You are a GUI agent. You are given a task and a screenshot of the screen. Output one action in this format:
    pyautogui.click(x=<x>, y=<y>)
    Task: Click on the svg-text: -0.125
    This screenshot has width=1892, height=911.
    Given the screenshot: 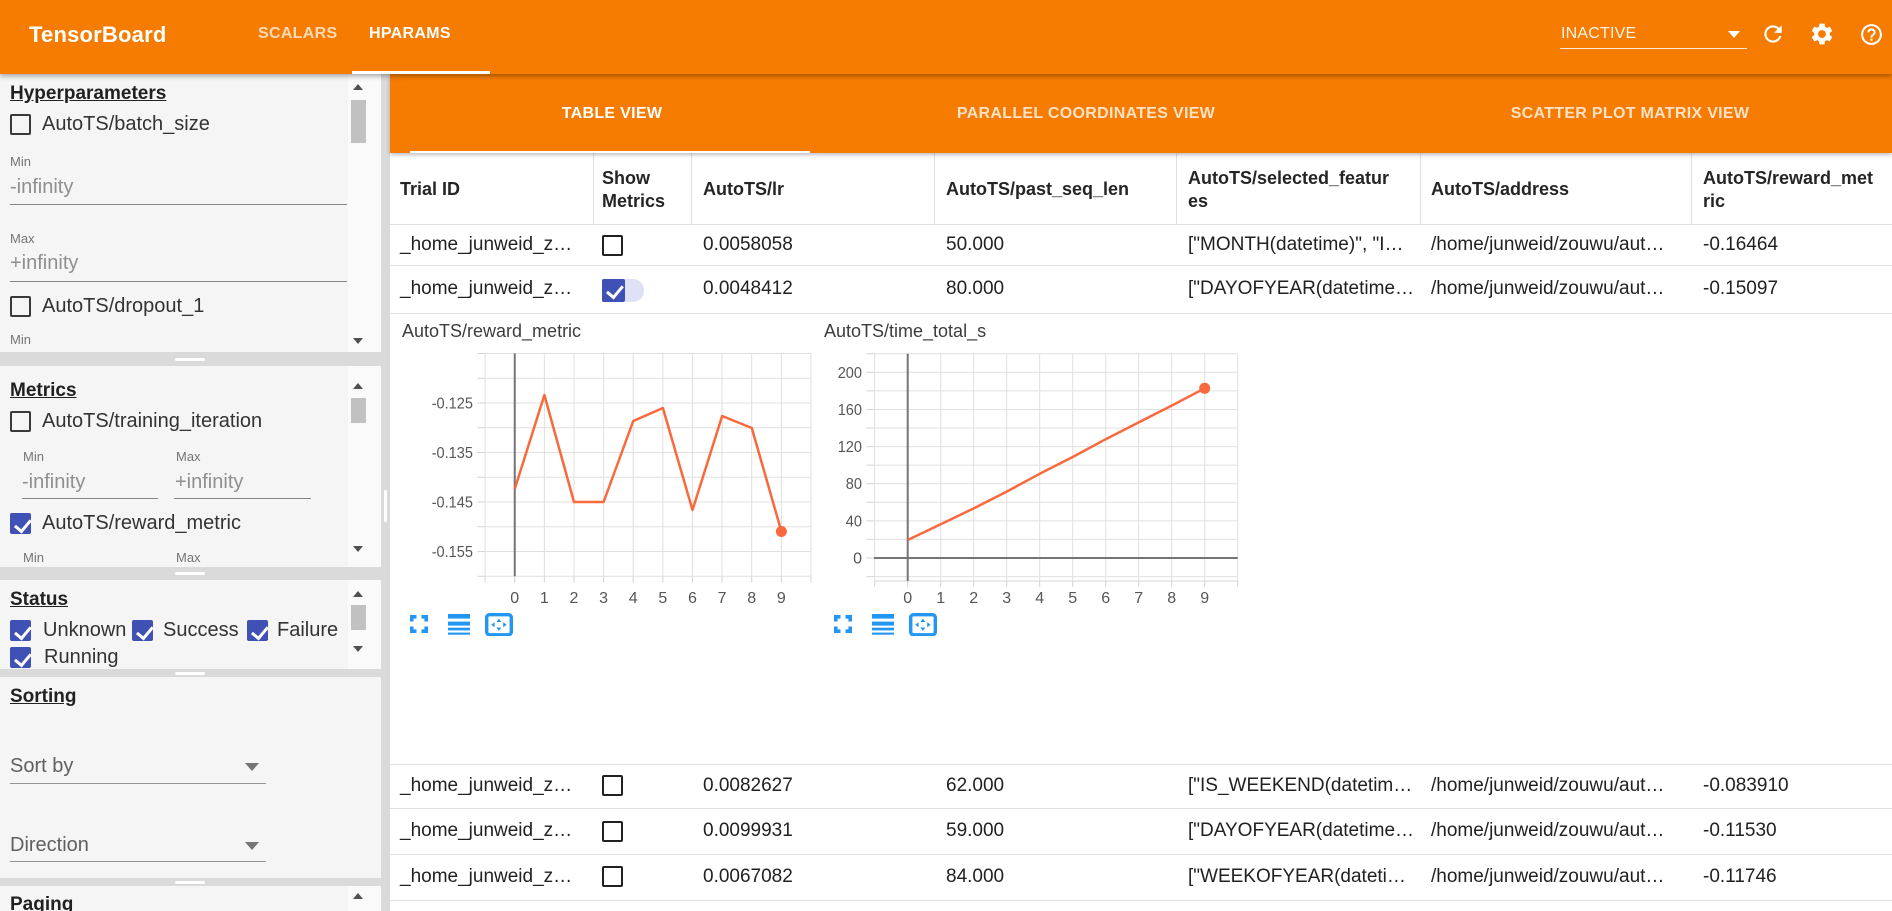 What is the action you would take?
    pyautogui.click(x=452, y=404)
    